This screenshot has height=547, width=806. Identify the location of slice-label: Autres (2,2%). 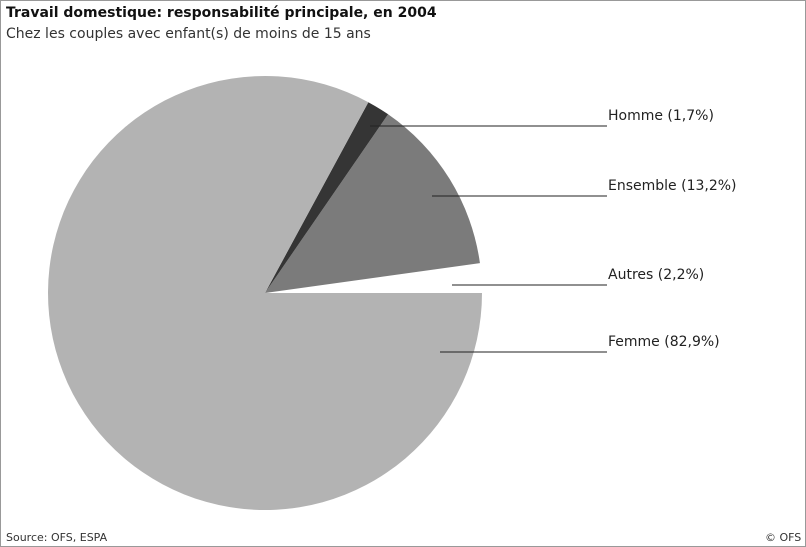
(656, 275).